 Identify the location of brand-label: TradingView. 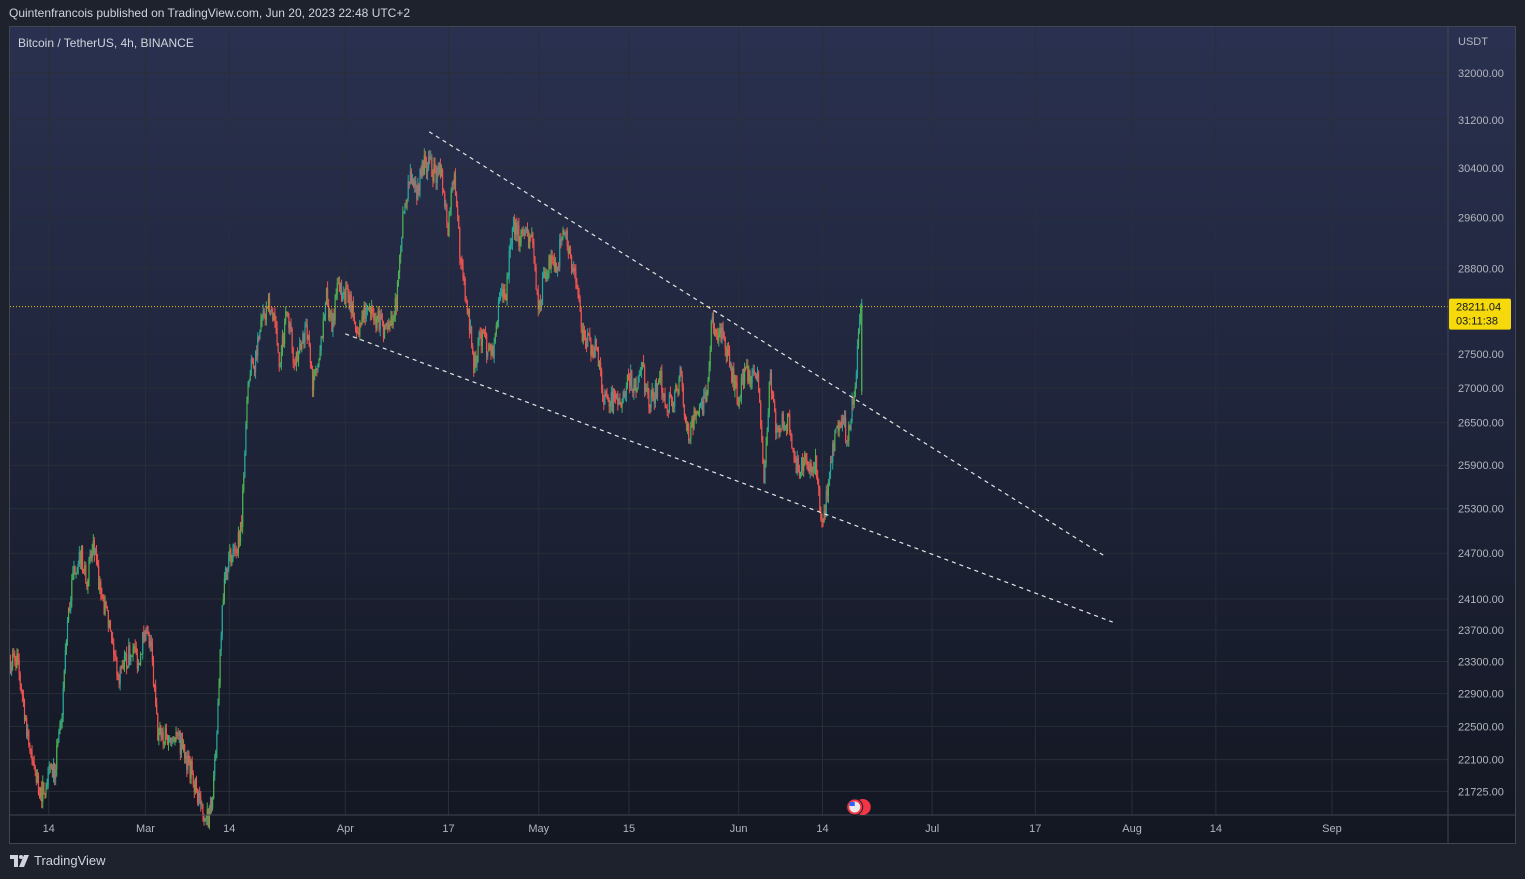
(70, 860).